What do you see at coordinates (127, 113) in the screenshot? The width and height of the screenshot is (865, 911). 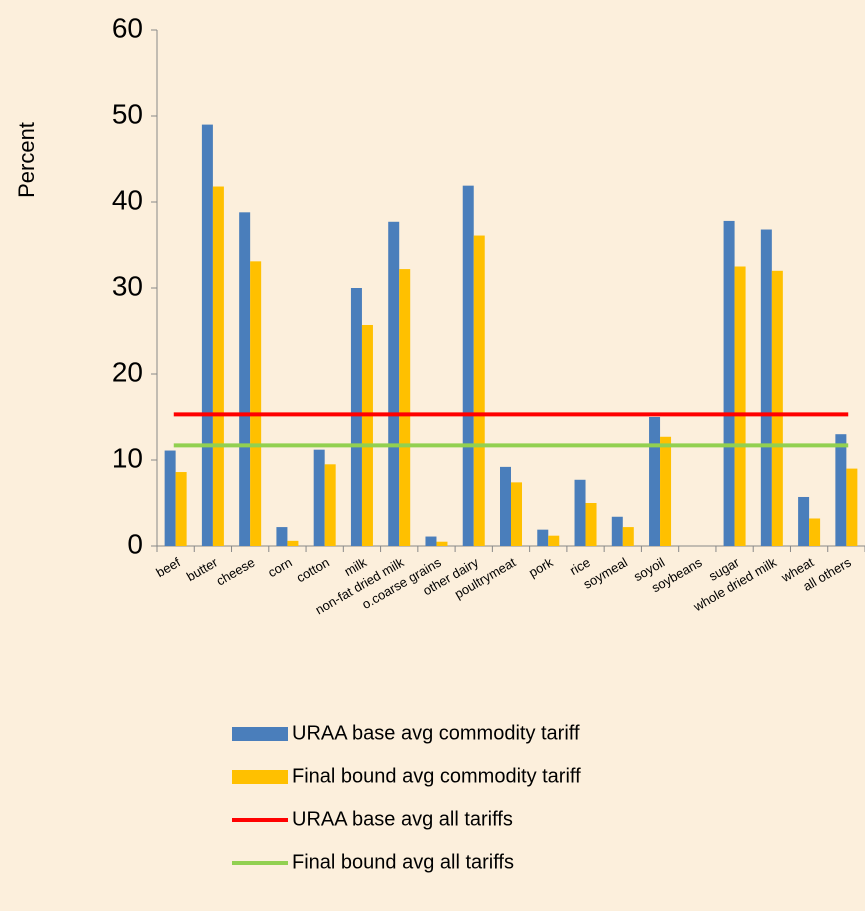 I see `y-tick-label: 50` at bounding box center [127, 113].